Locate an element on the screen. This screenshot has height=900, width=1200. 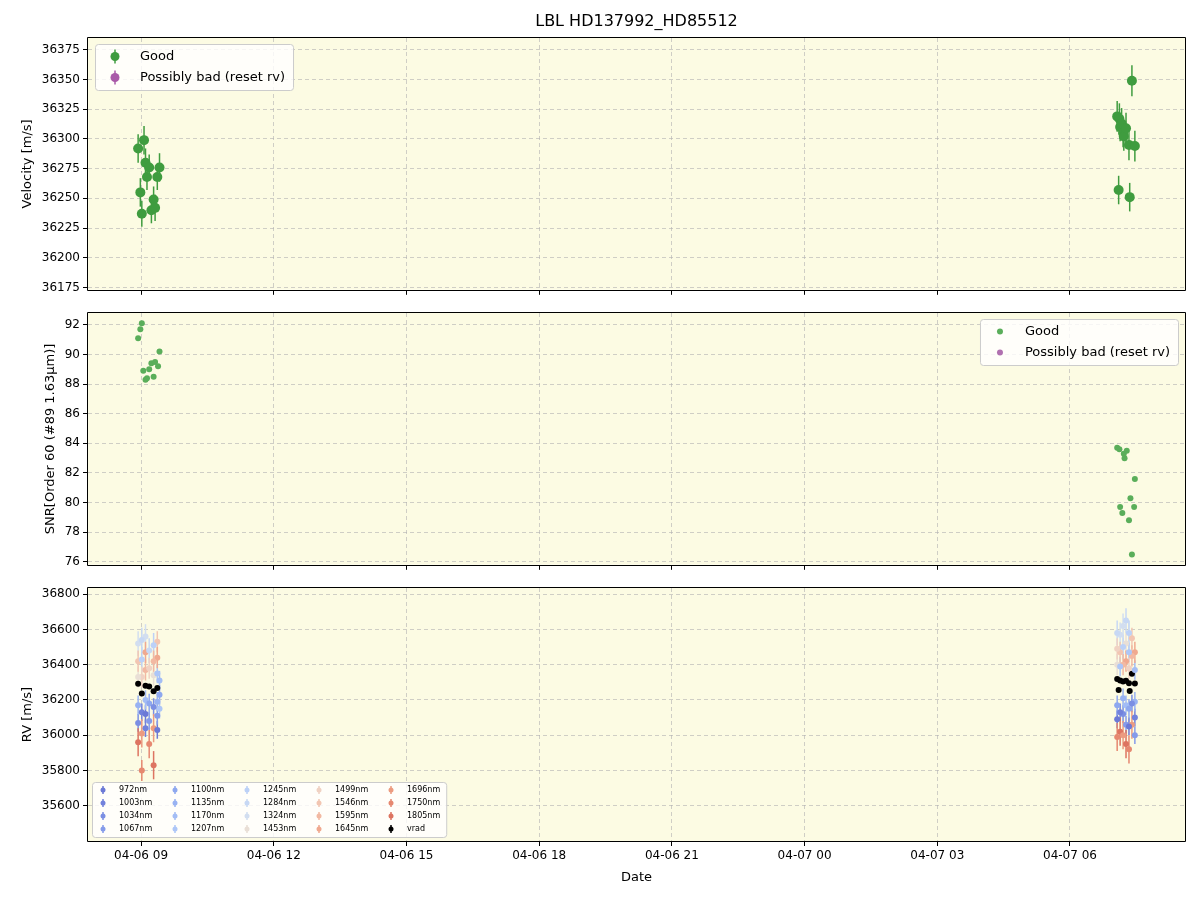
legend-label: 1207nm is located at coordinates (208, 829).